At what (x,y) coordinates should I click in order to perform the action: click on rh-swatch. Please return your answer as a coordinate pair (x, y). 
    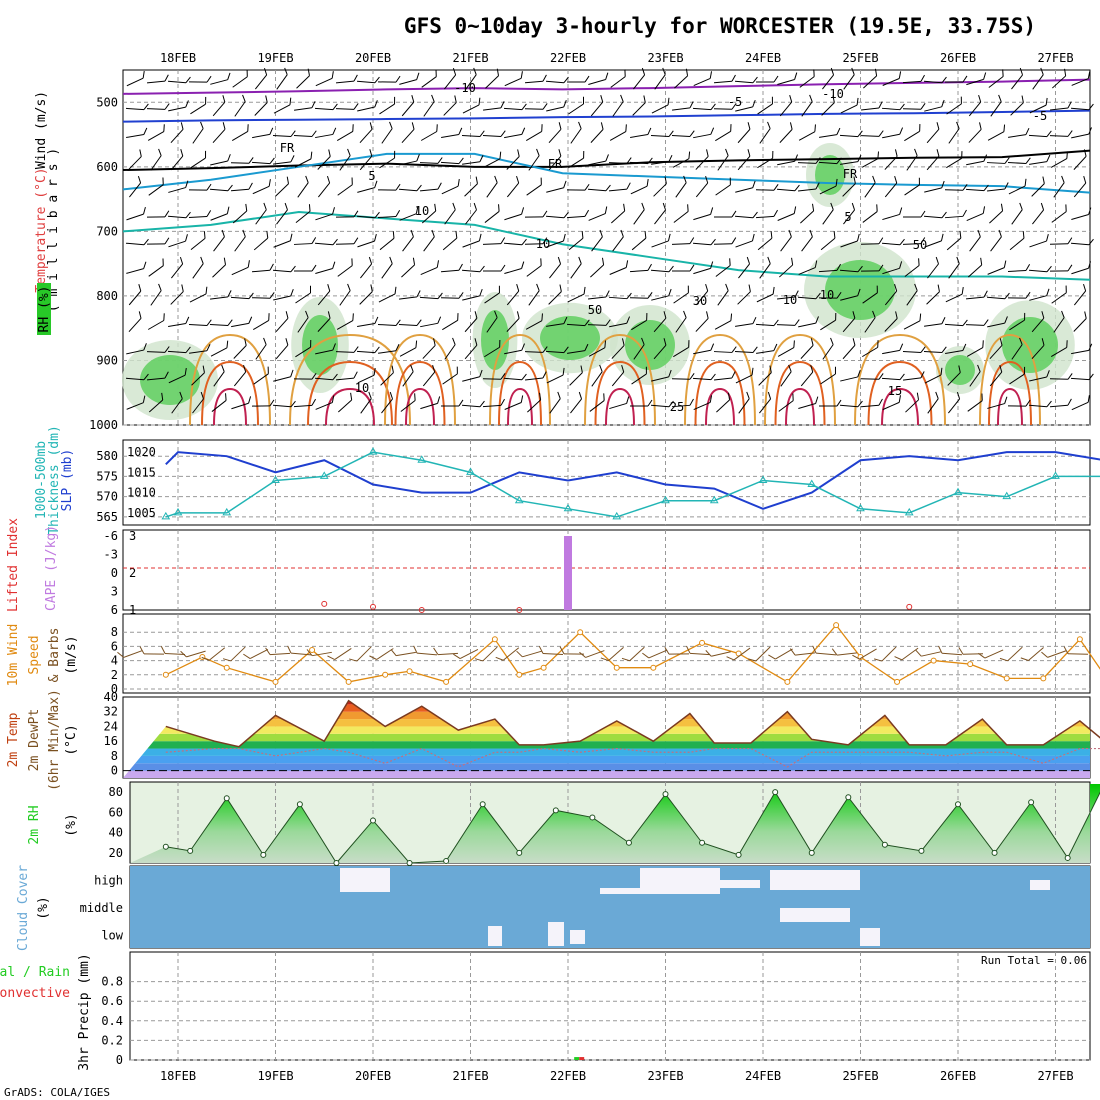
    Looking at the image, I should click on (44, 309).